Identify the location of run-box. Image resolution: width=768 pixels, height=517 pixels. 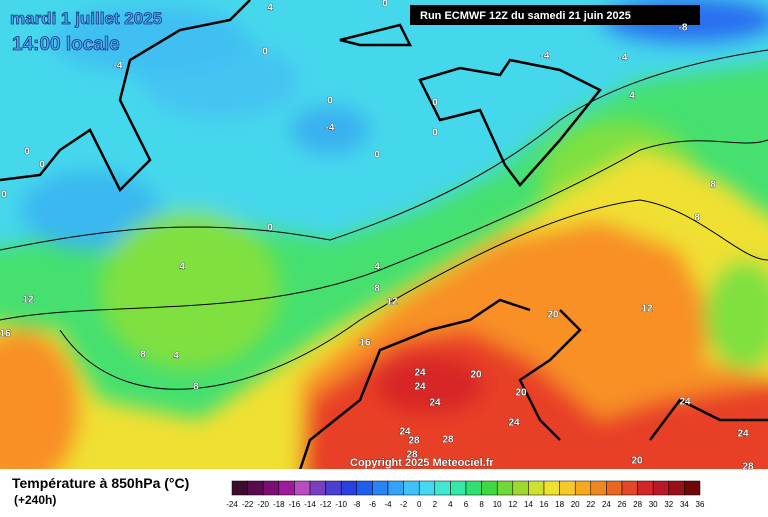
(555, 15).